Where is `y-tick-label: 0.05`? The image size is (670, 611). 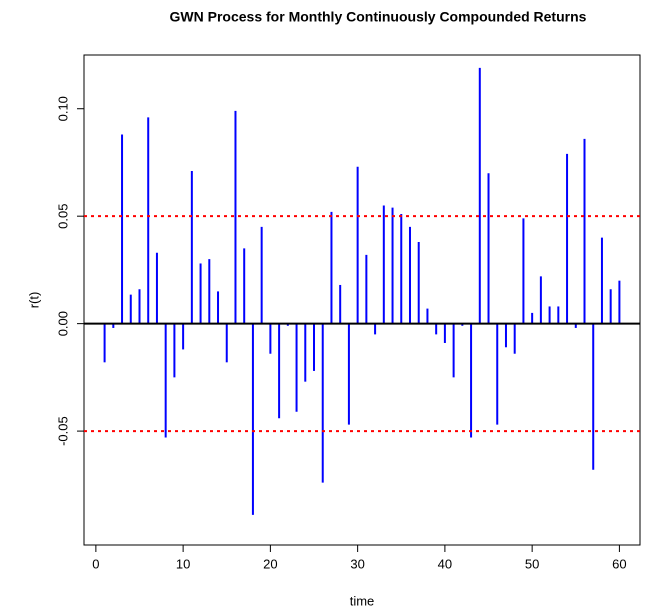
y-tick-label: 0.05 is located at coordinates (62, 216).